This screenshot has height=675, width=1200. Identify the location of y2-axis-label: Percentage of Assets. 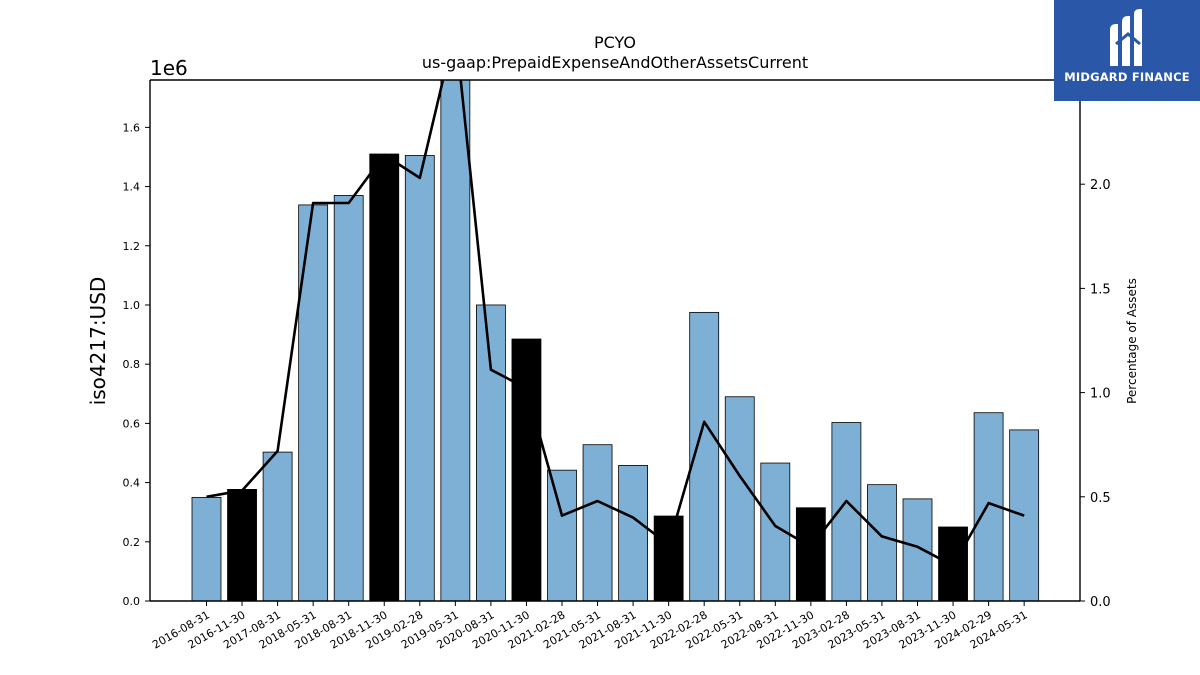
(1132, 341).